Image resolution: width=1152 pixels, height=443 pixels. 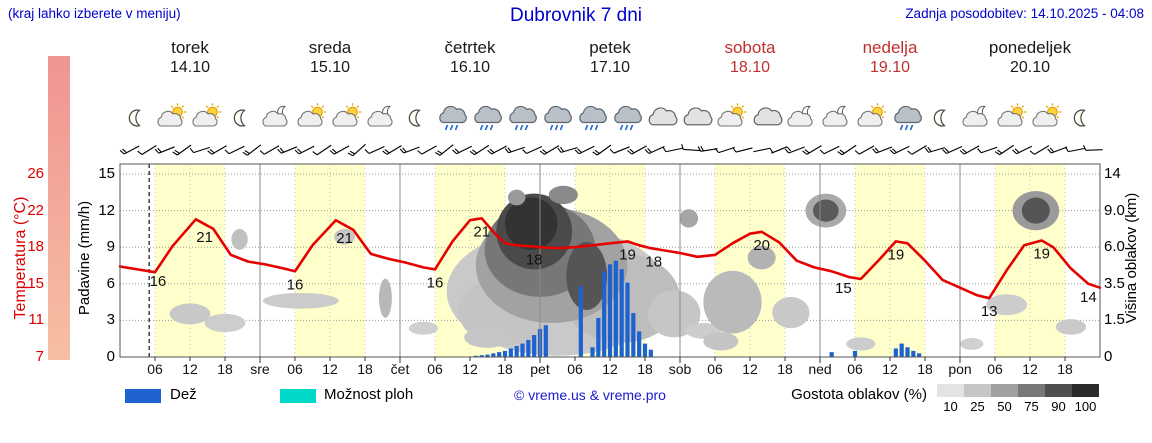 What do you see at coordinates (330, 67) in the screenshot?
I see `day-date: 15.10` at bounding box center [330, 67].